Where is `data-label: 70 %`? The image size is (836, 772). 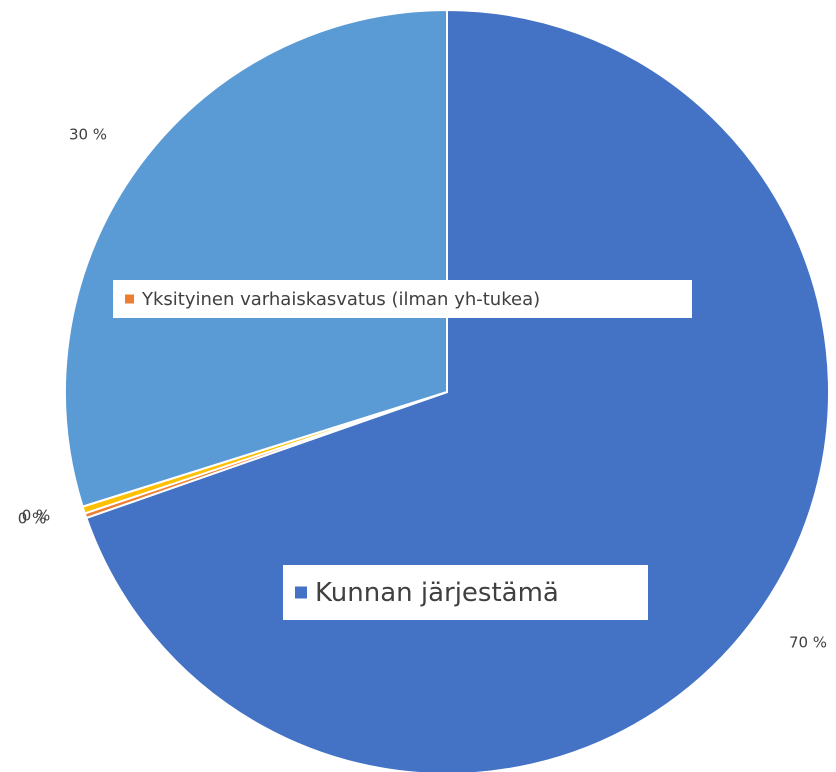
data-label: 70 % is located at coordinates (808, 643).